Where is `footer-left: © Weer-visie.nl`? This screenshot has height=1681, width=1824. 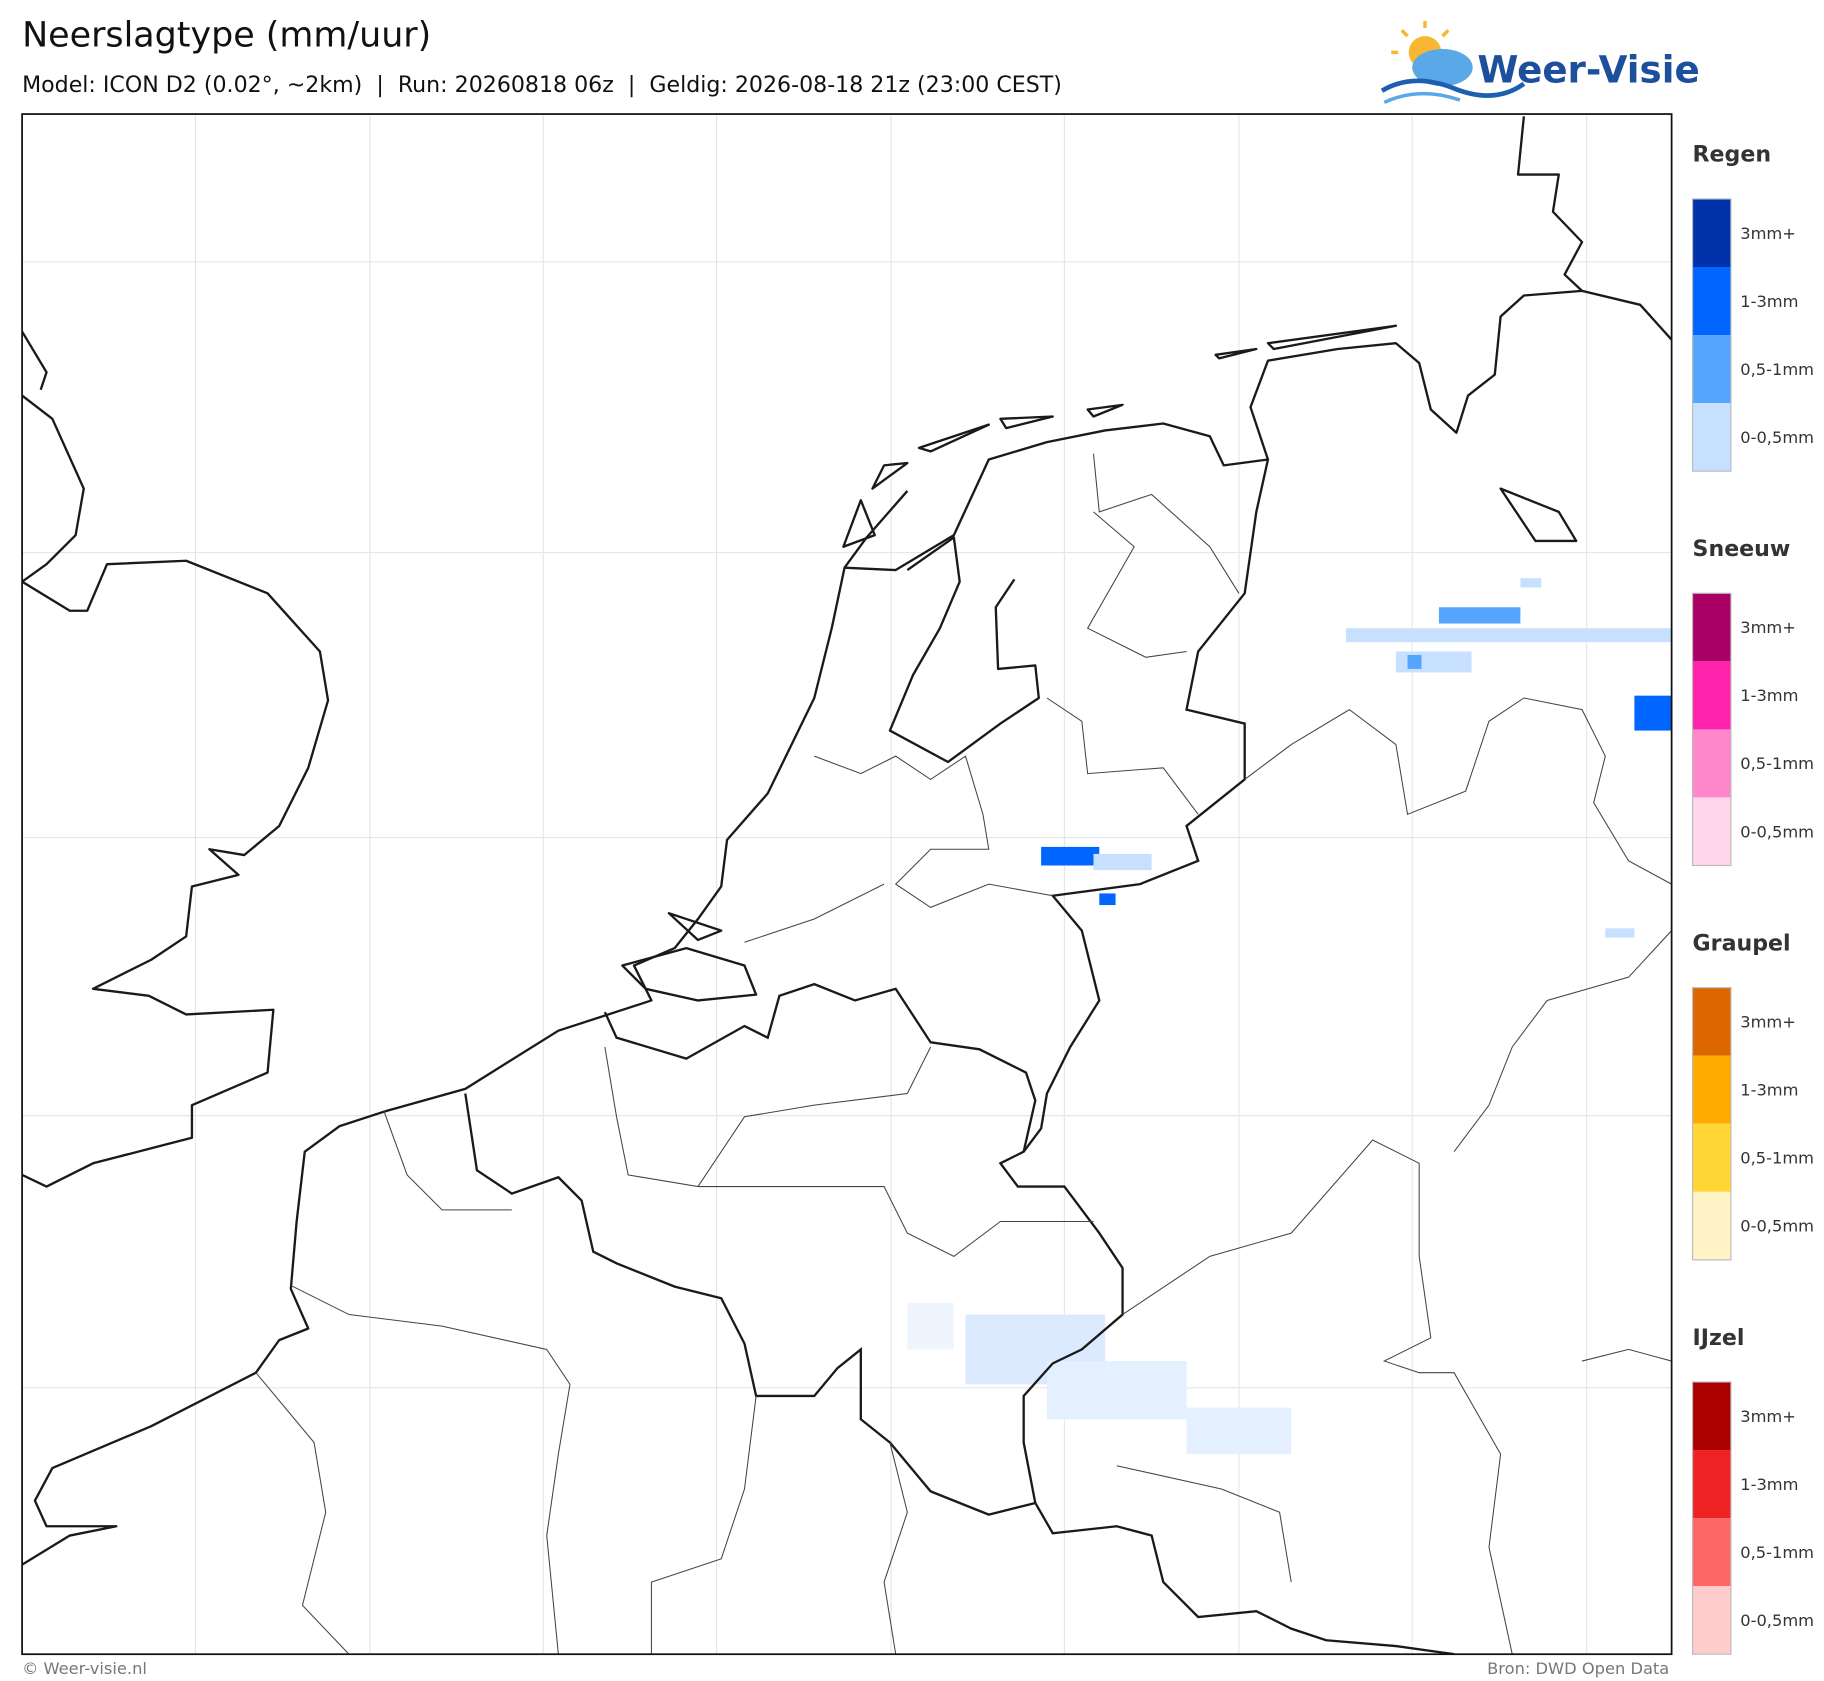
footer-left: © Weer-visie.nl is located at coordinates (84, 1668).